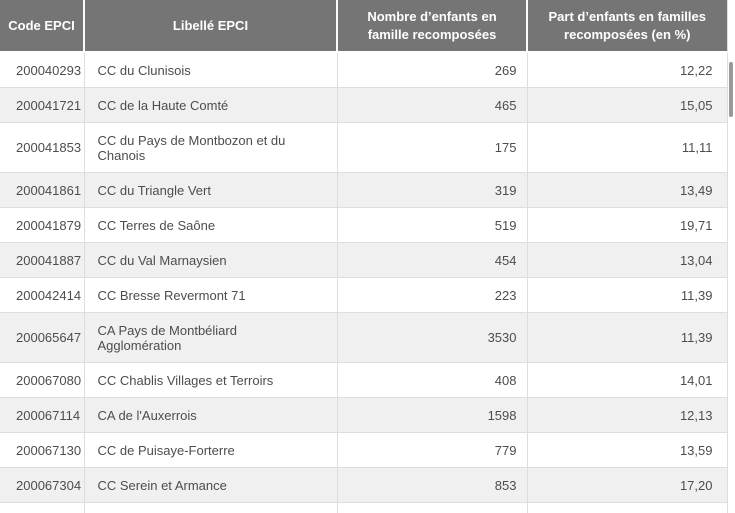 The width and height of the screenshot is (735, 513). I want to click on cell-part-enfants: 12,22, so click(626, 69).